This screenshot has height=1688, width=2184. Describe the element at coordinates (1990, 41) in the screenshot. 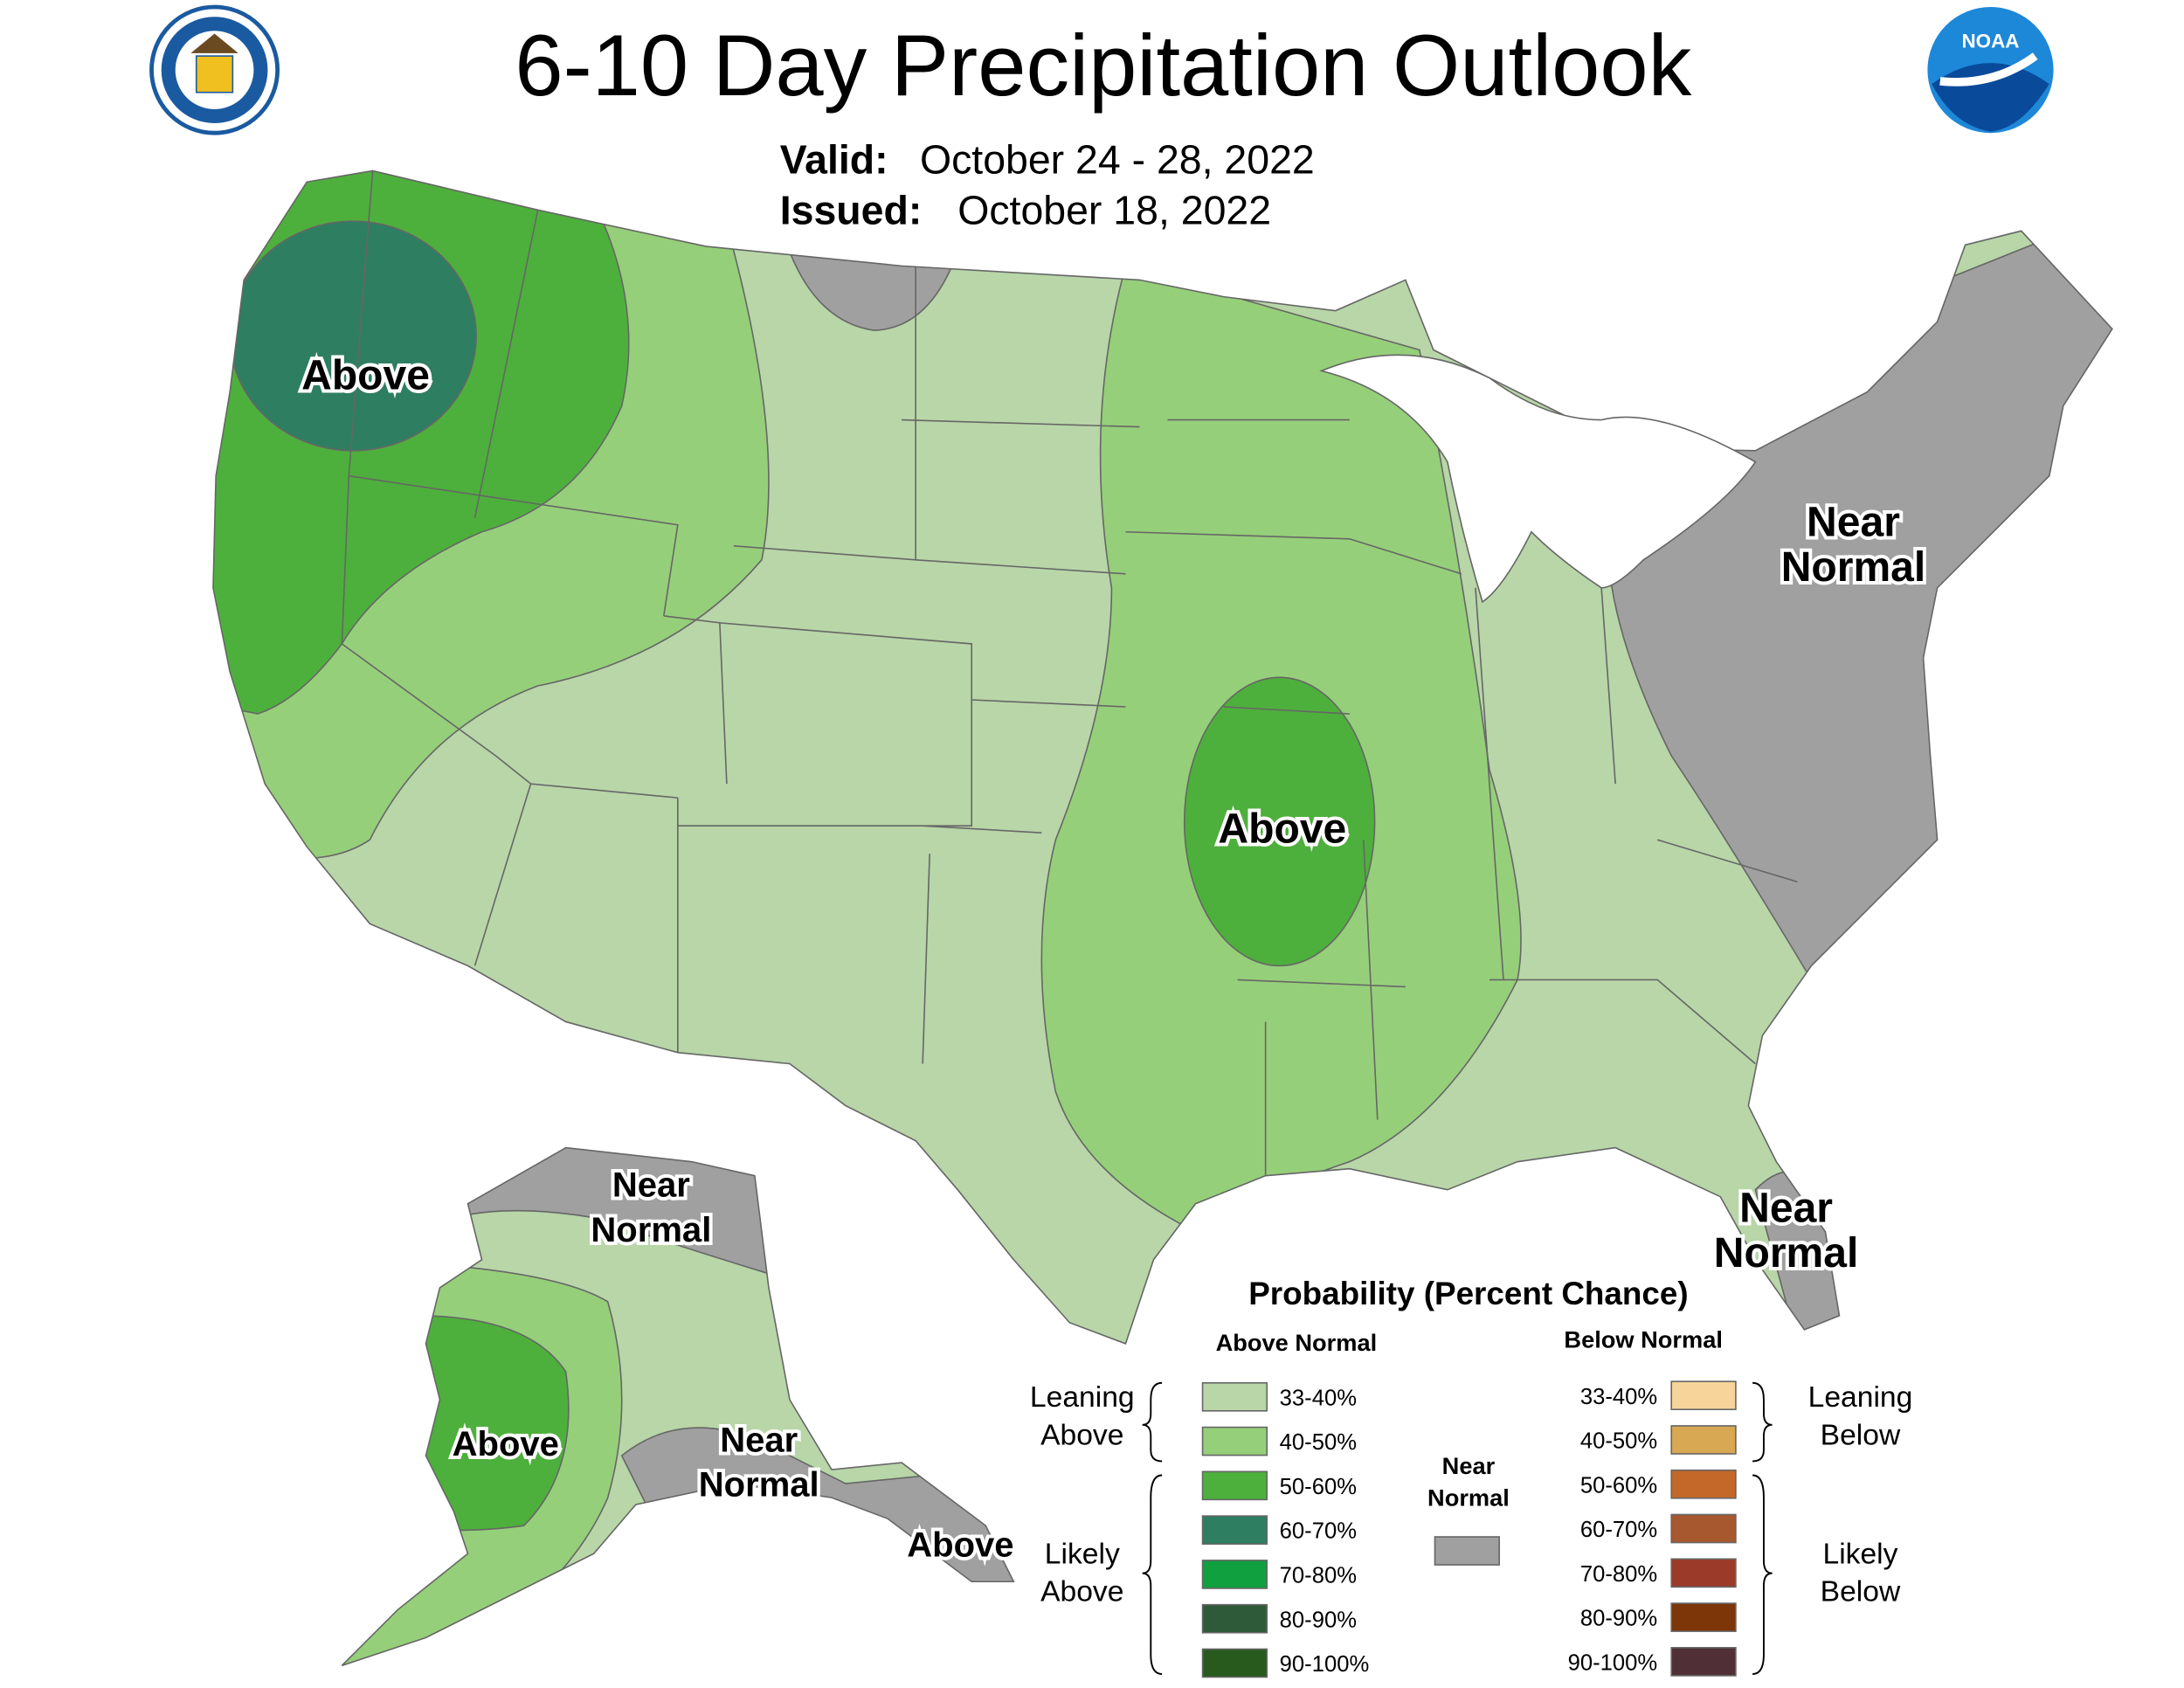

I see `noaa-text: NOAA` at that location.